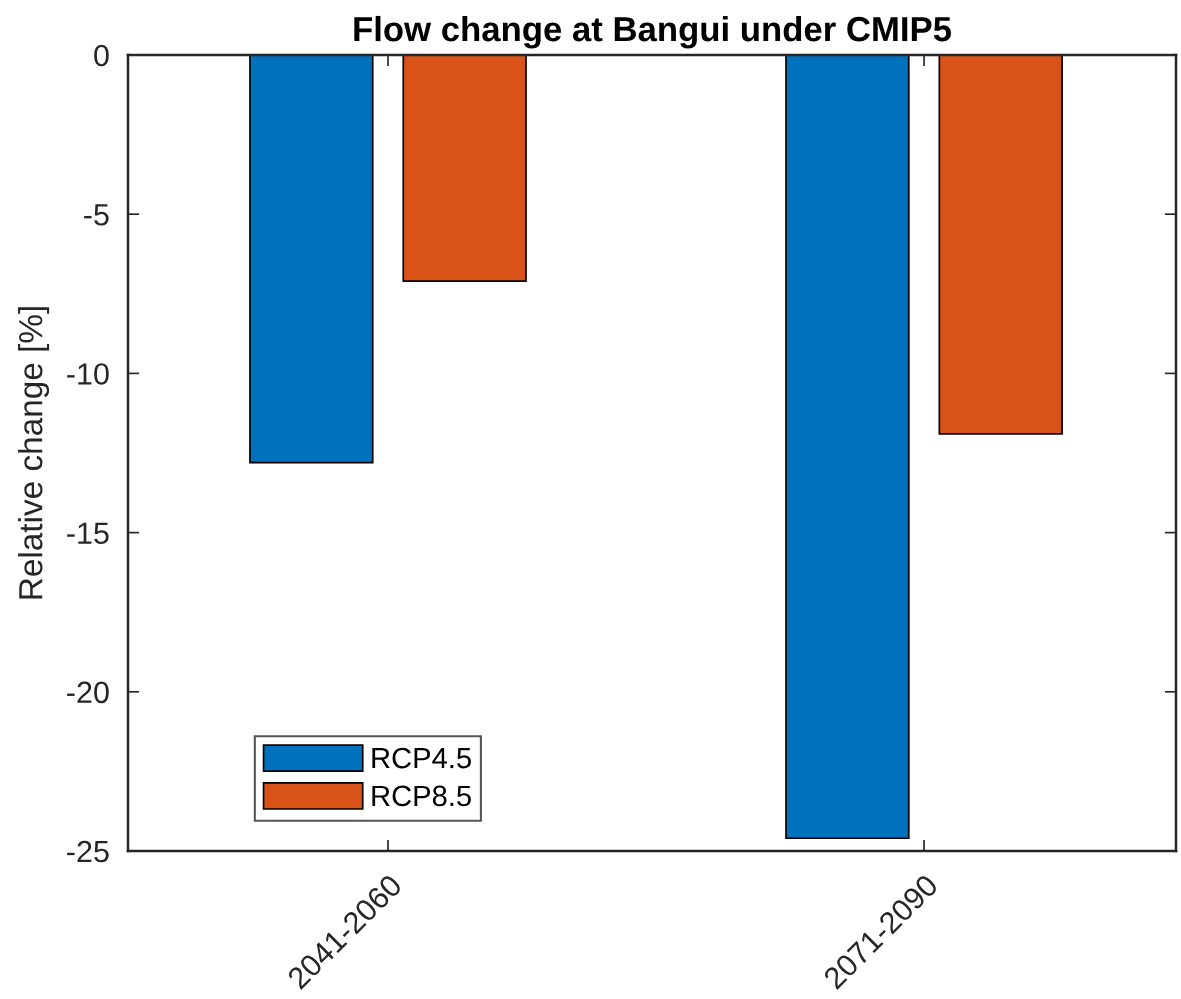 The height and width of the screenshot is (999, 1181). Describe the element at coordinates (653, 32) in the screenshot. I see `chart-title: Flow change at Bangui under CMIP5` at that location.